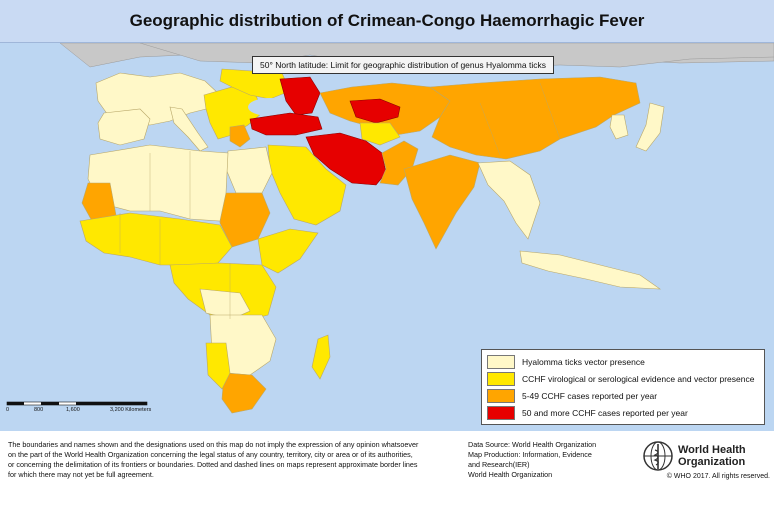  What do you see at coordinates (255, 84) in the screenshot?
I see `region-ukraine` at bounding box center [255, 84].